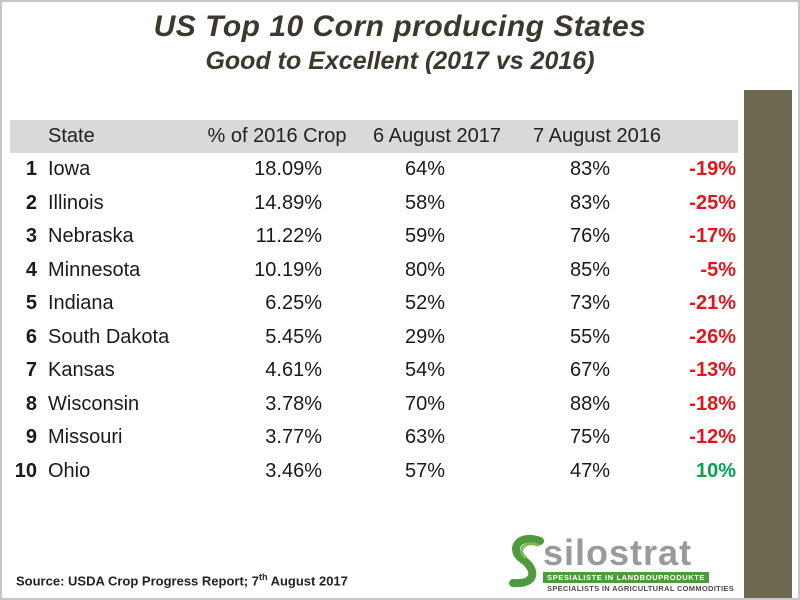 The width and height of the screenshot is (800, 600). Describe the element at coordinates (277, 136) in the screenshot. I see `header-pct-of-2016-crop: % of 2016 Crop` at that location.